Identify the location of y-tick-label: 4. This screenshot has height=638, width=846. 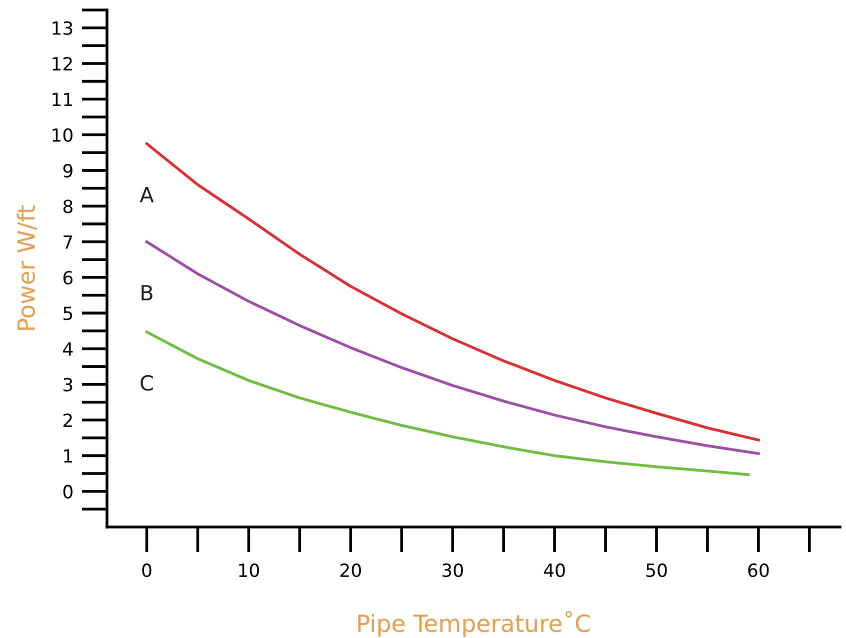
(68, 349).